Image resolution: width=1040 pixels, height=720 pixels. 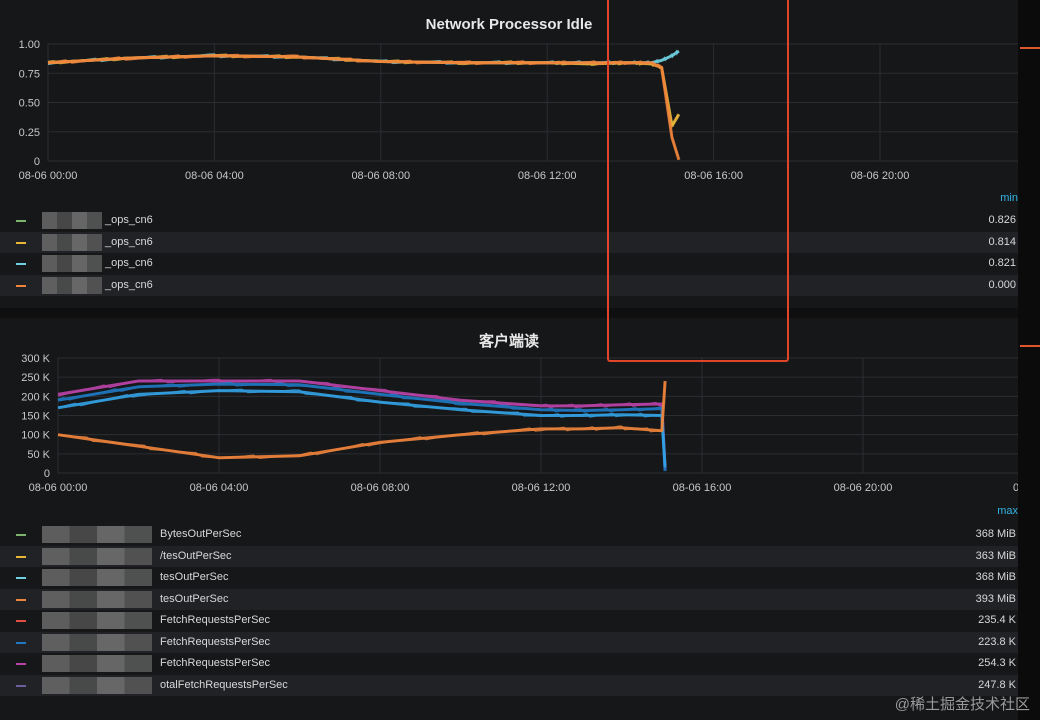 What do you see at coordinates (35, 378) in the screenshot?
I see `y-tick-label: 250 K` at bounding box center [35, 378].